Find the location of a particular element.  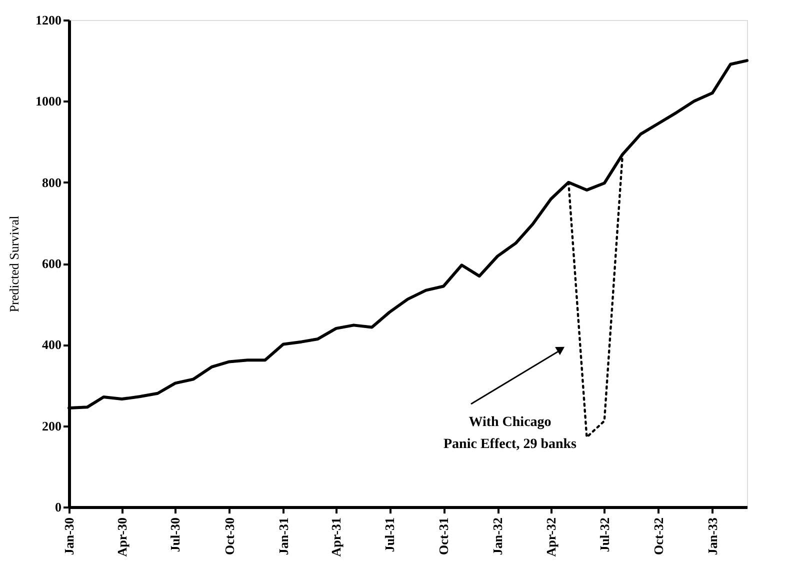

annotation: With Chicago Panic Effect, 29 banks is located at coordinates (511, 433).